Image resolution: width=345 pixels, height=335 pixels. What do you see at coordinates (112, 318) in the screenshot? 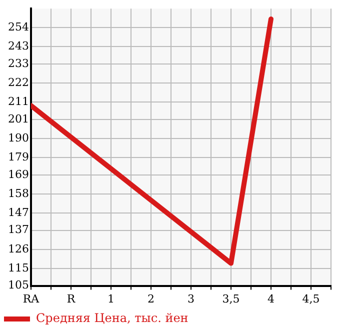
I see `legend-label: Средняя Цена, тыс. йен` at bounding box center [112, 318].